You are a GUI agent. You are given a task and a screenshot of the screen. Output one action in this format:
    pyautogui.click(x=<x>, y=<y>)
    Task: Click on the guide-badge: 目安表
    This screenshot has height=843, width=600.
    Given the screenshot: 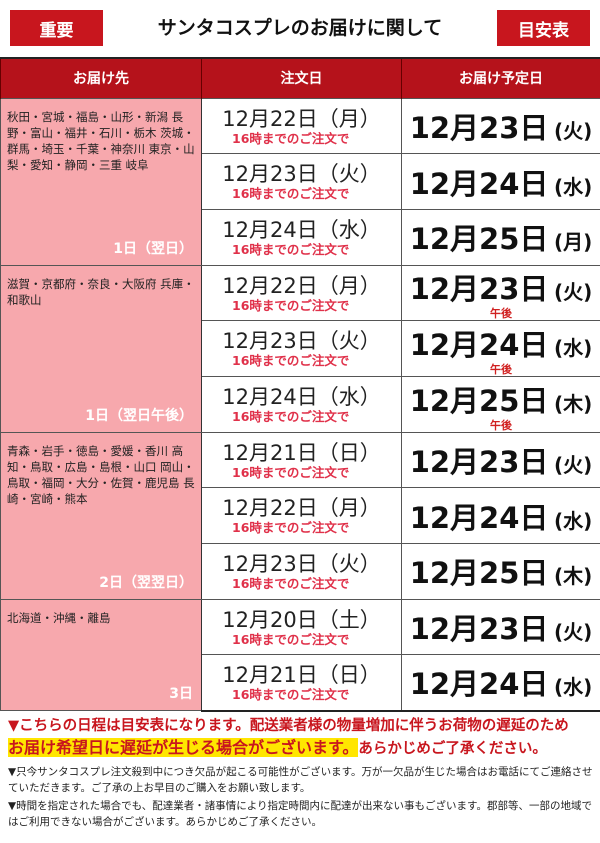 What is the action you would take?
    pyautogui.click(x=543, y=28)
    